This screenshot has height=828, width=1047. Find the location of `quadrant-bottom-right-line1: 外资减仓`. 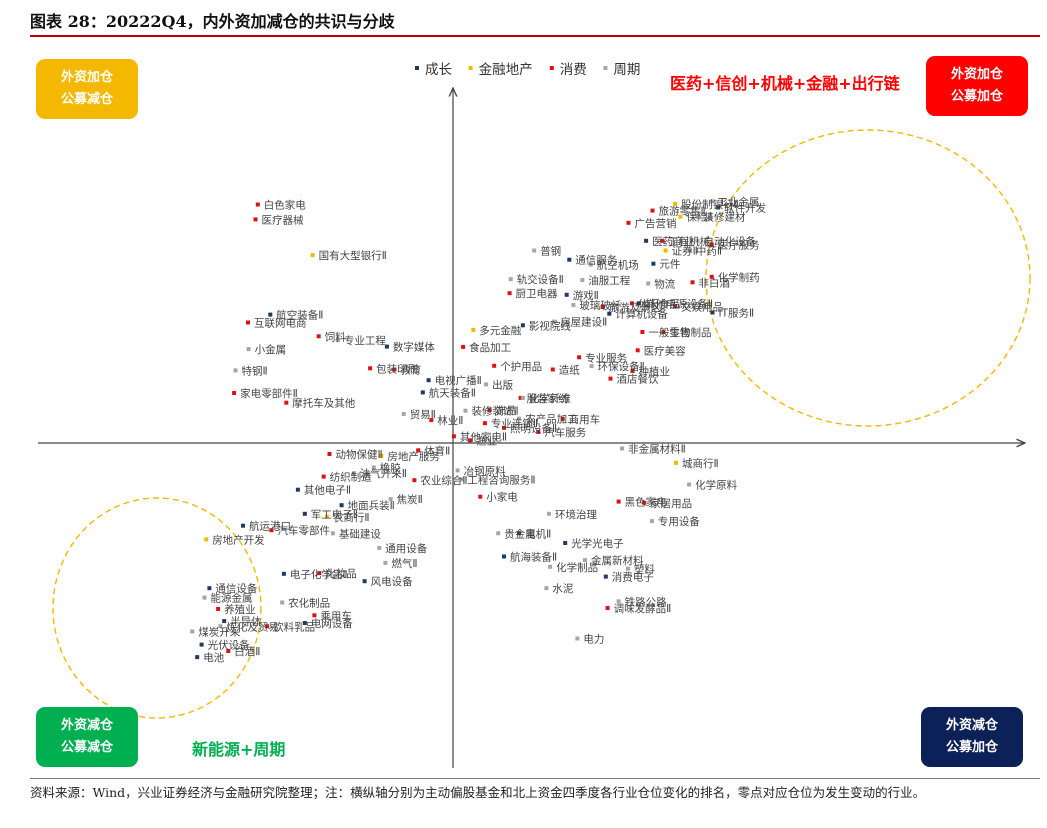

quadrant-bottom-right-line1: 外资减仓 is located at coordinates (971, 725).